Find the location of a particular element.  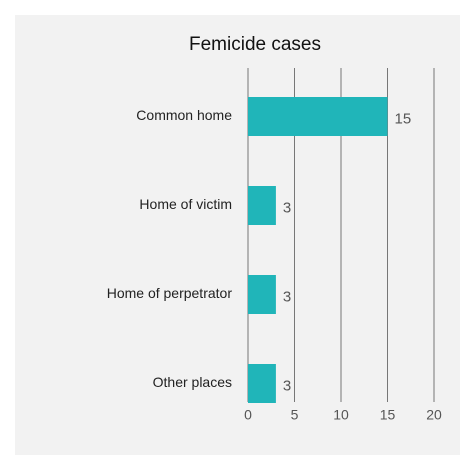

x-tick-label: 20 is located at coordinates (434, 415).